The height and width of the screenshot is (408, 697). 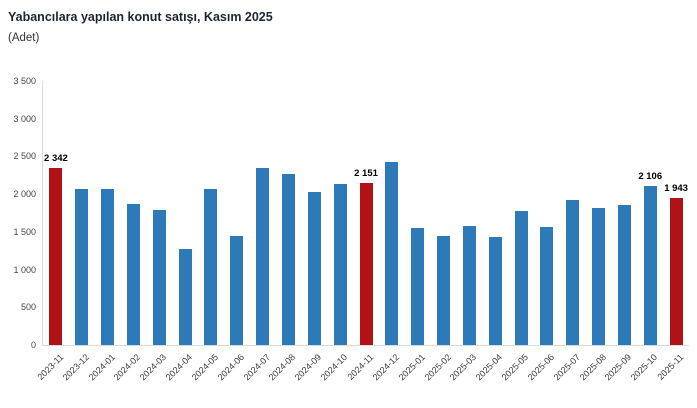 What do you see at coordinates (24, 194) in the screenshot?
I see `y-axis-tick-label: 2 000` at bounding box center [24, 194].